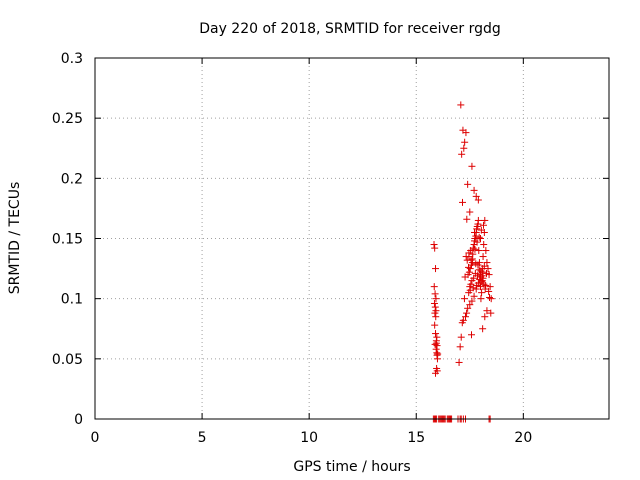 The image size is (640, 480). Describe the element at coordinates (72, 59) in the screenshot. I see `y-tick-label: 0.3` at that location.